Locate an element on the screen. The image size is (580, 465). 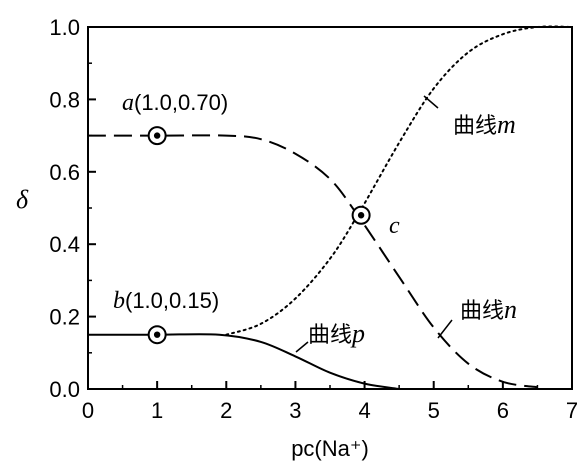
point-c-label: c is located at coordinates (394, 226).